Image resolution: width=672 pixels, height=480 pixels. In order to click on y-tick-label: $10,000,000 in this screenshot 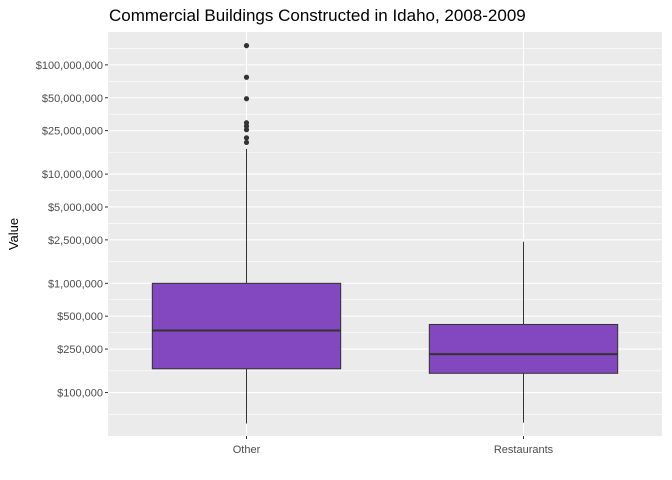, I will do `click(72, 175)`.